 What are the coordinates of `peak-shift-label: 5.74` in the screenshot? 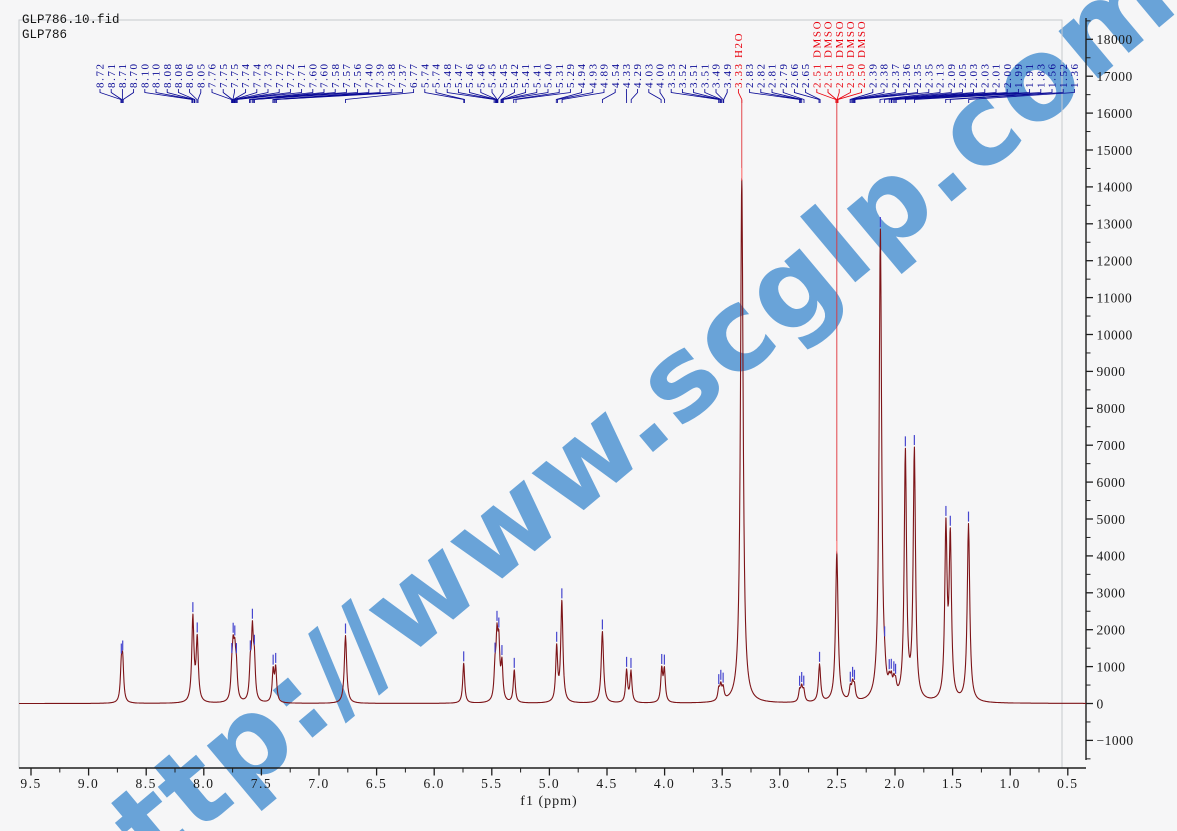 It's located at (437, 75).